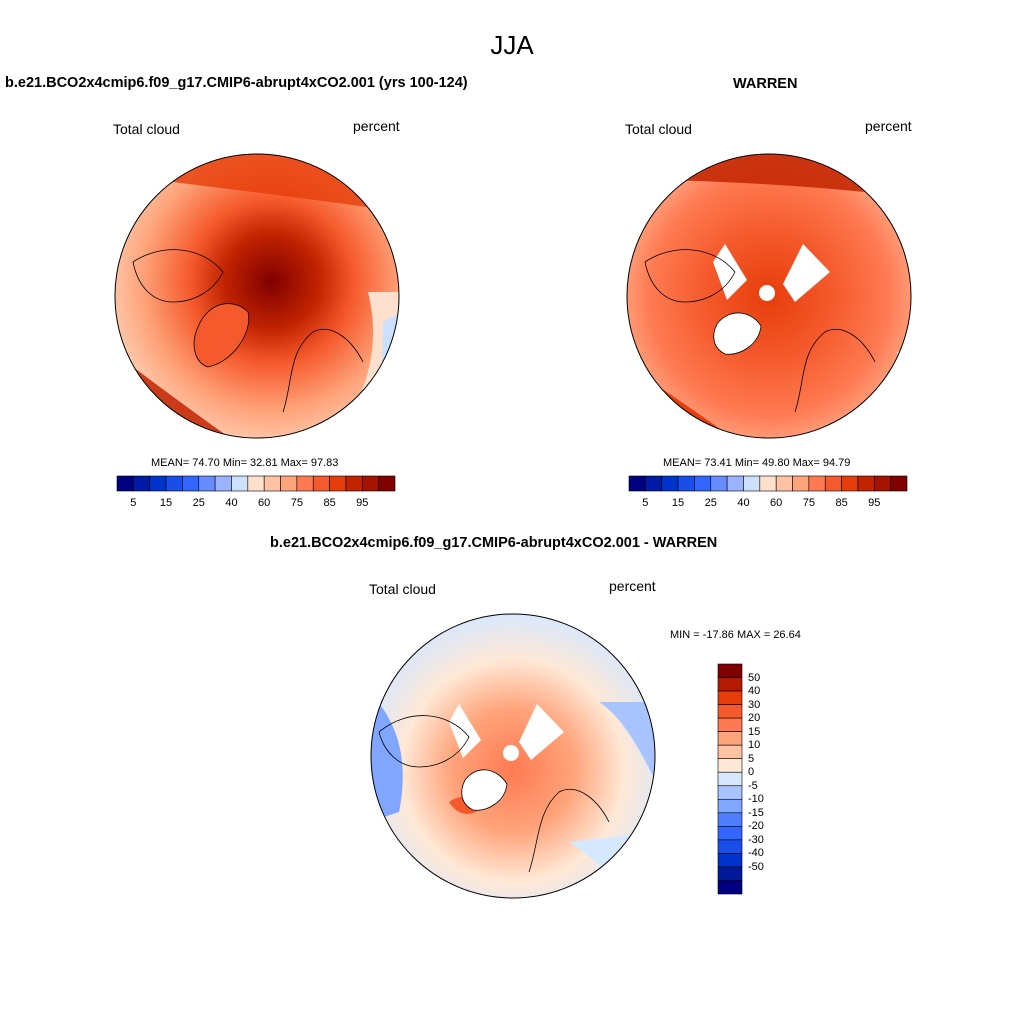 The height and width of the screenshot is (1024, 1024). I want to click on panel-3-colorbar-ticks: 50 40 30 20 15 10 5 0 -5 -10 -15 -20 -30 -40 -50, so click(768, 779).